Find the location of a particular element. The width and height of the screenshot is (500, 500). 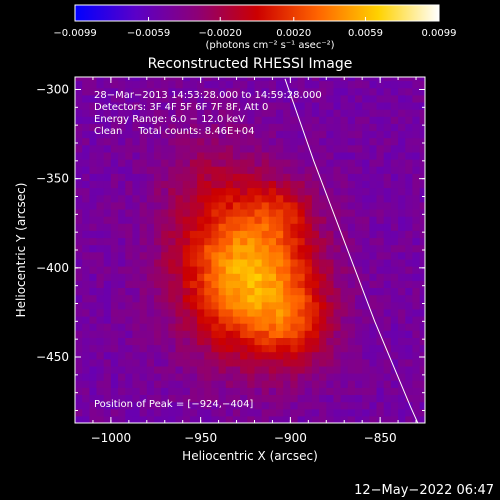

annotation-energy-range: Energy Range: 6.0 − 12.0 keV is located at coordinates (169, 119).